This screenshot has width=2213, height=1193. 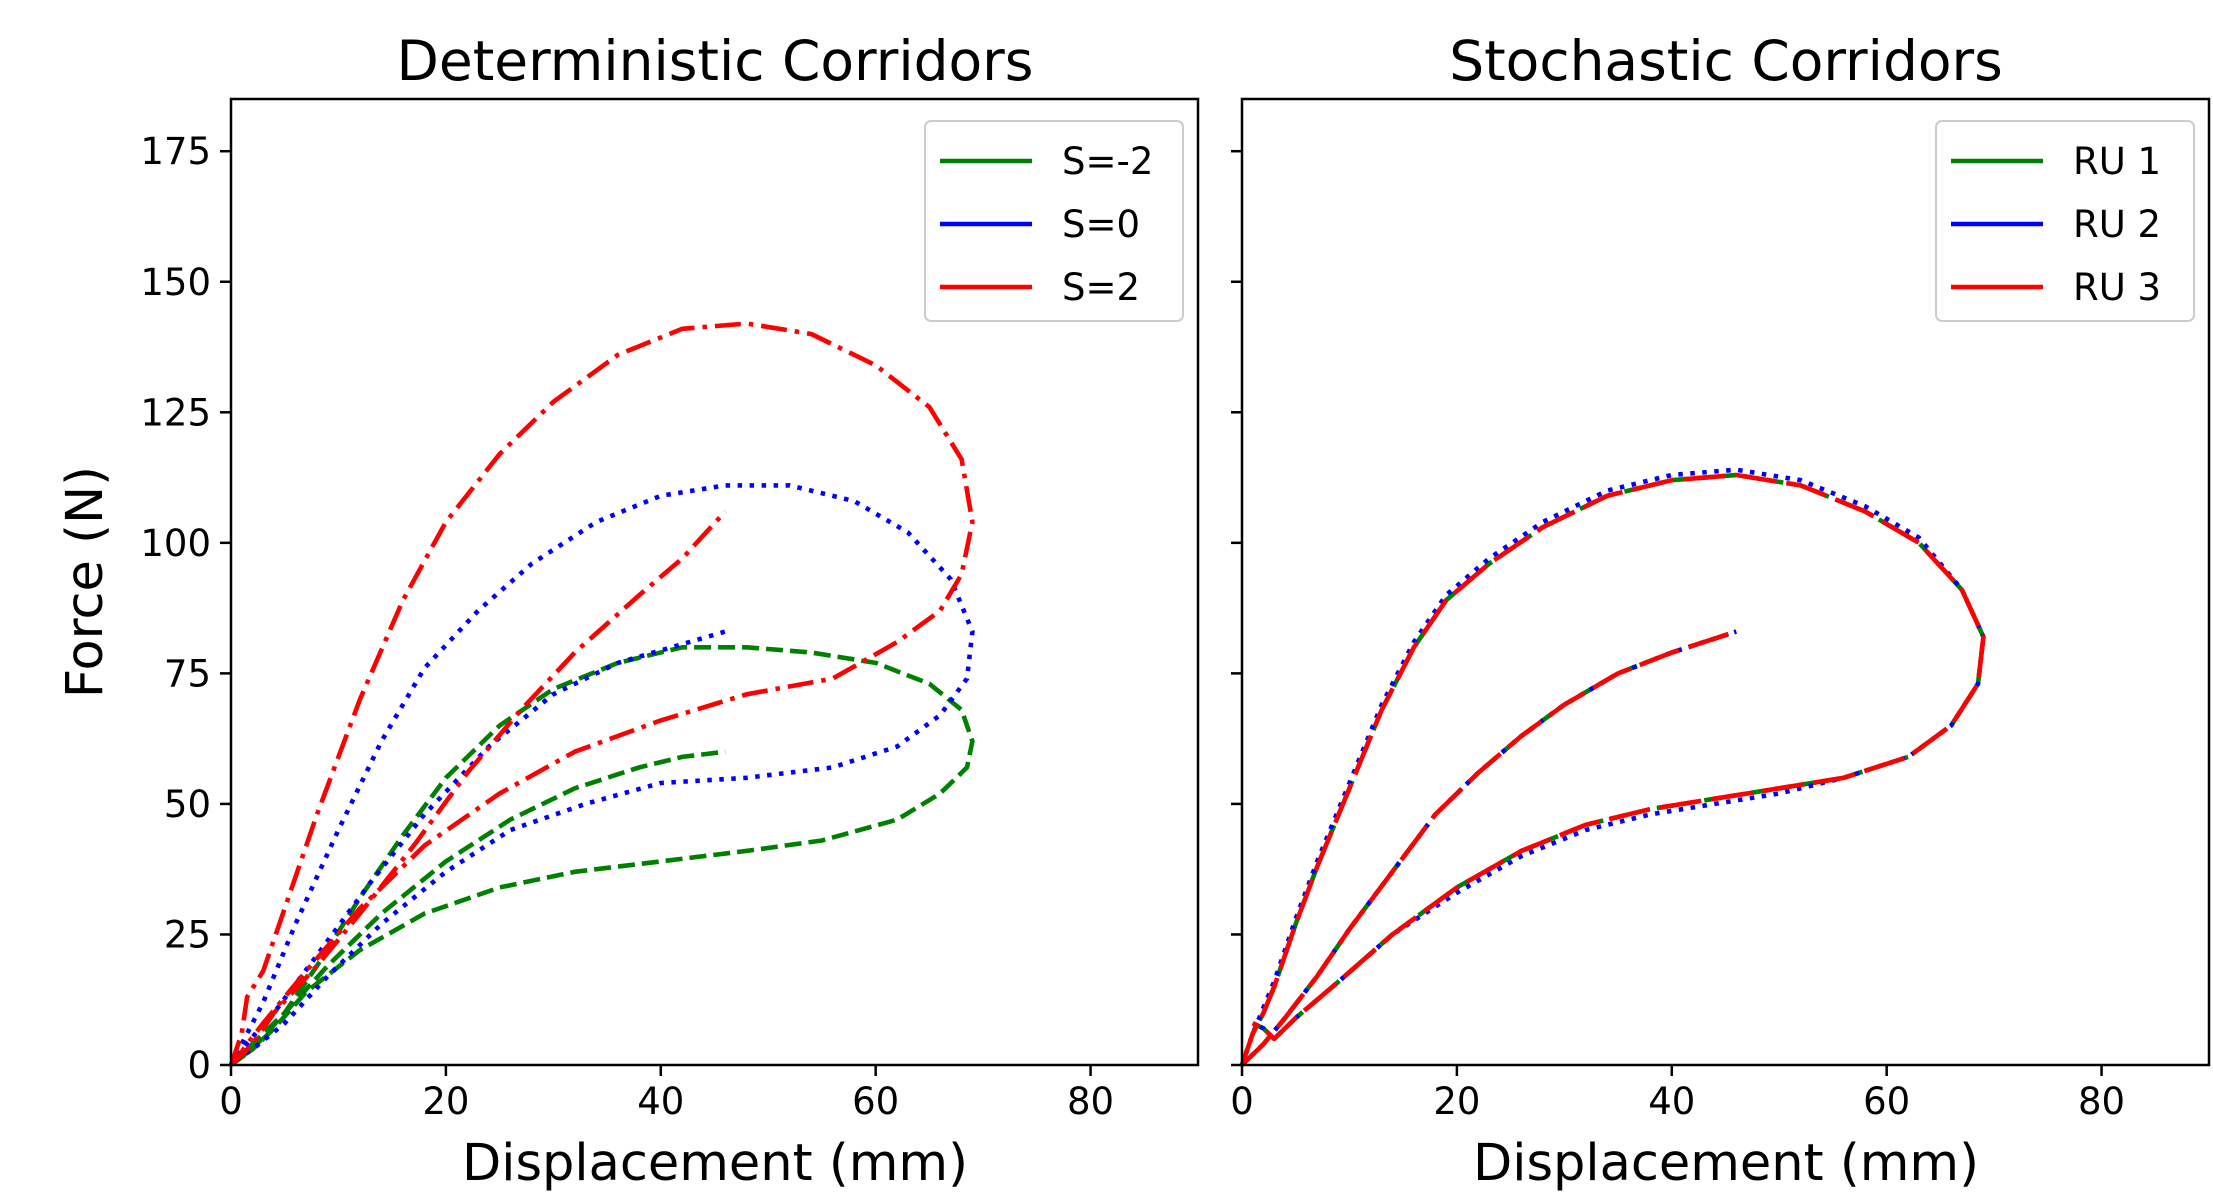 What do you see at coordinates (1101, 287) in the screenshot?
I see `legend-label: S=2` at bounding box center [1101, 287].